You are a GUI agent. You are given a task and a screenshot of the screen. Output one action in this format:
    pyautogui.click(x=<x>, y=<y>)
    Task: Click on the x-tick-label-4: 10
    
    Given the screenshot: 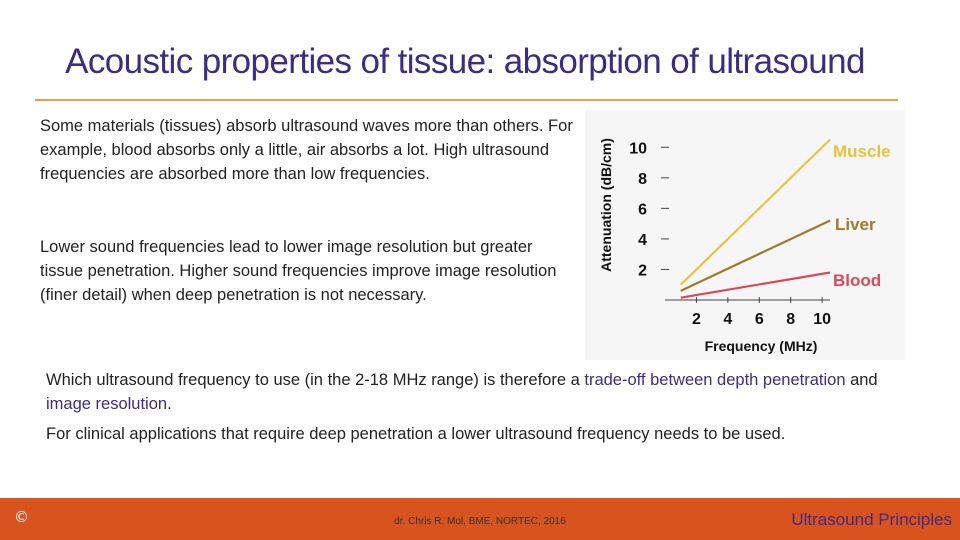 What is the action you would take?
    pyautogui.click(x=822, y=319)
    